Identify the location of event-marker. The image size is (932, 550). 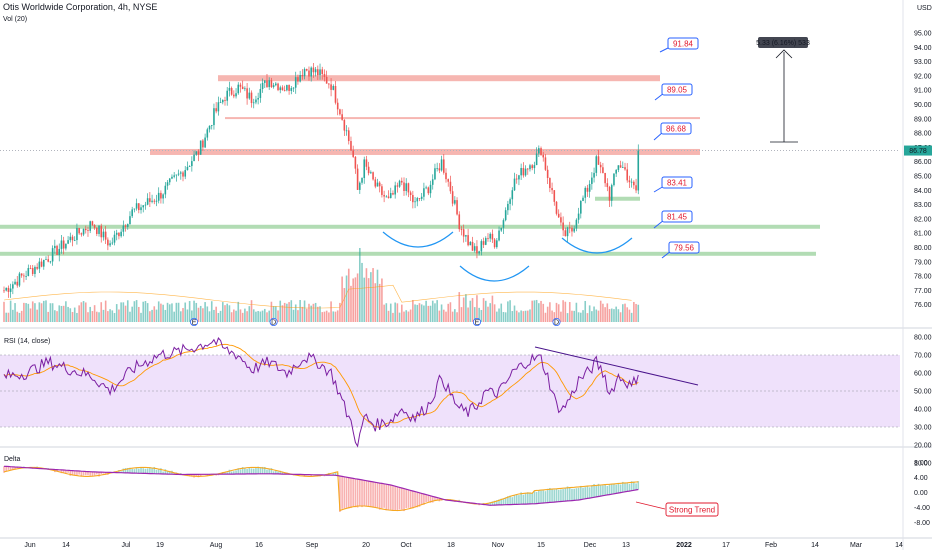
(556, 321).